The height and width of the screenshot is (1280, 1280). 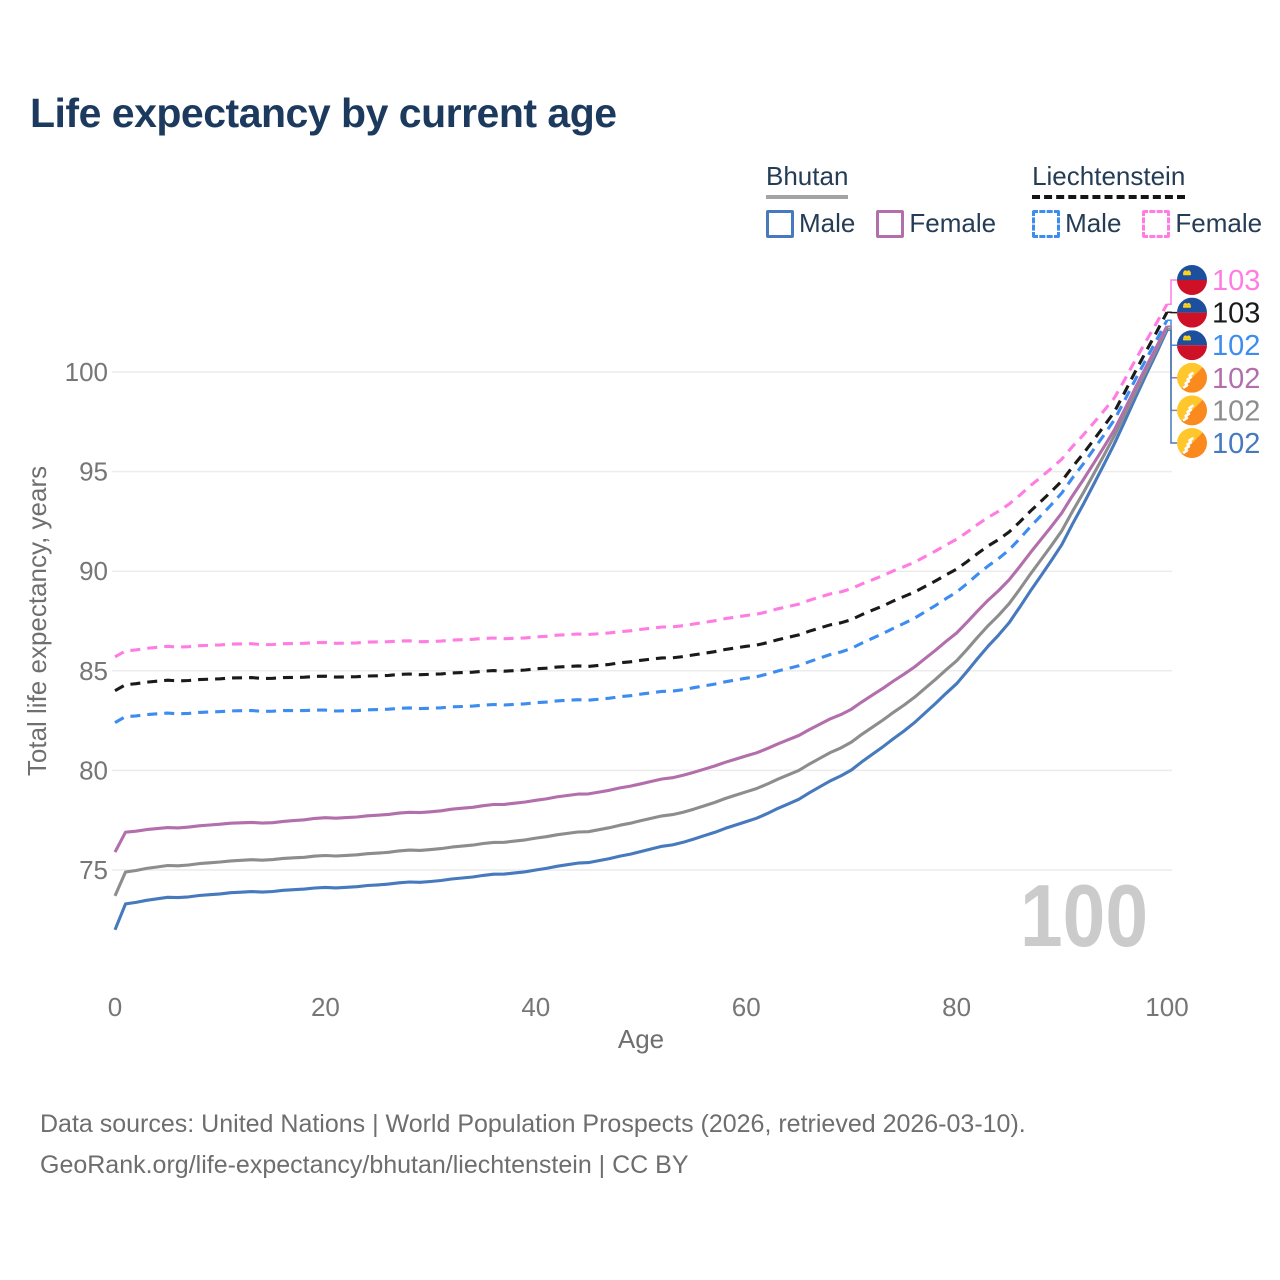 What do you see at coordinates (325, 1007) in the screenshot?
I see `x-tick-label: 20` at bounding box center [325, 1007].